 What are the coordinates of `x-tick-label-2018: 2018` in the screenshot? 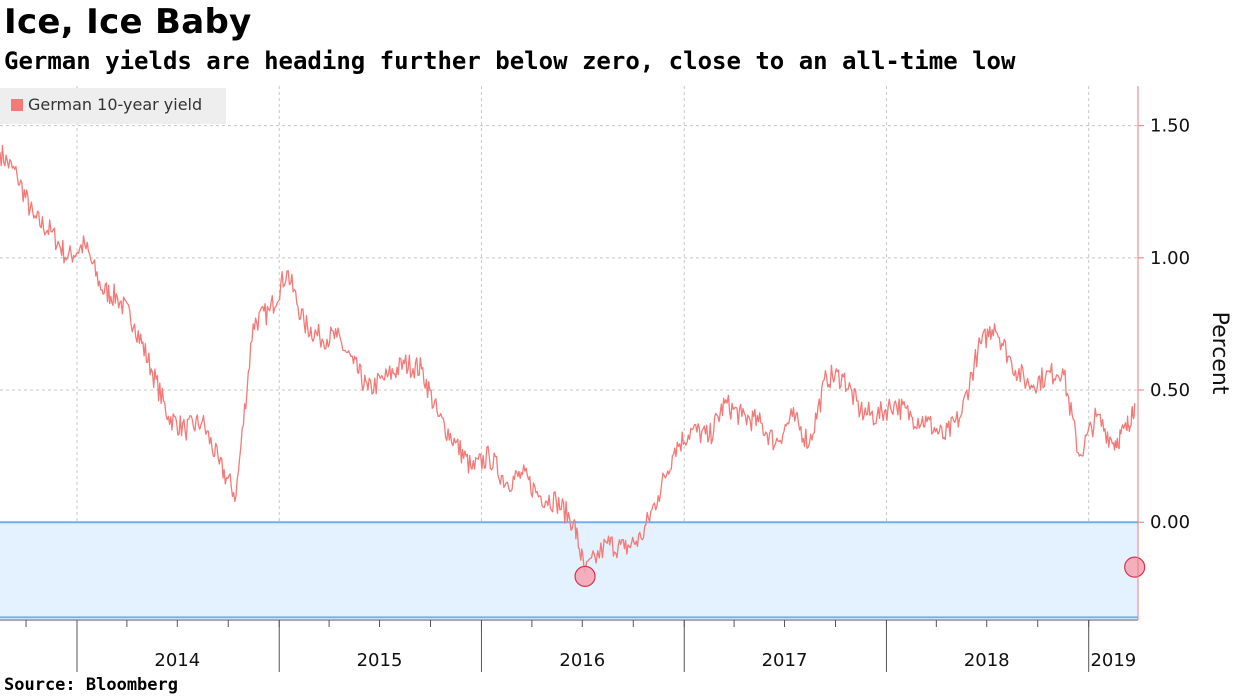 It's located at (987, 660).